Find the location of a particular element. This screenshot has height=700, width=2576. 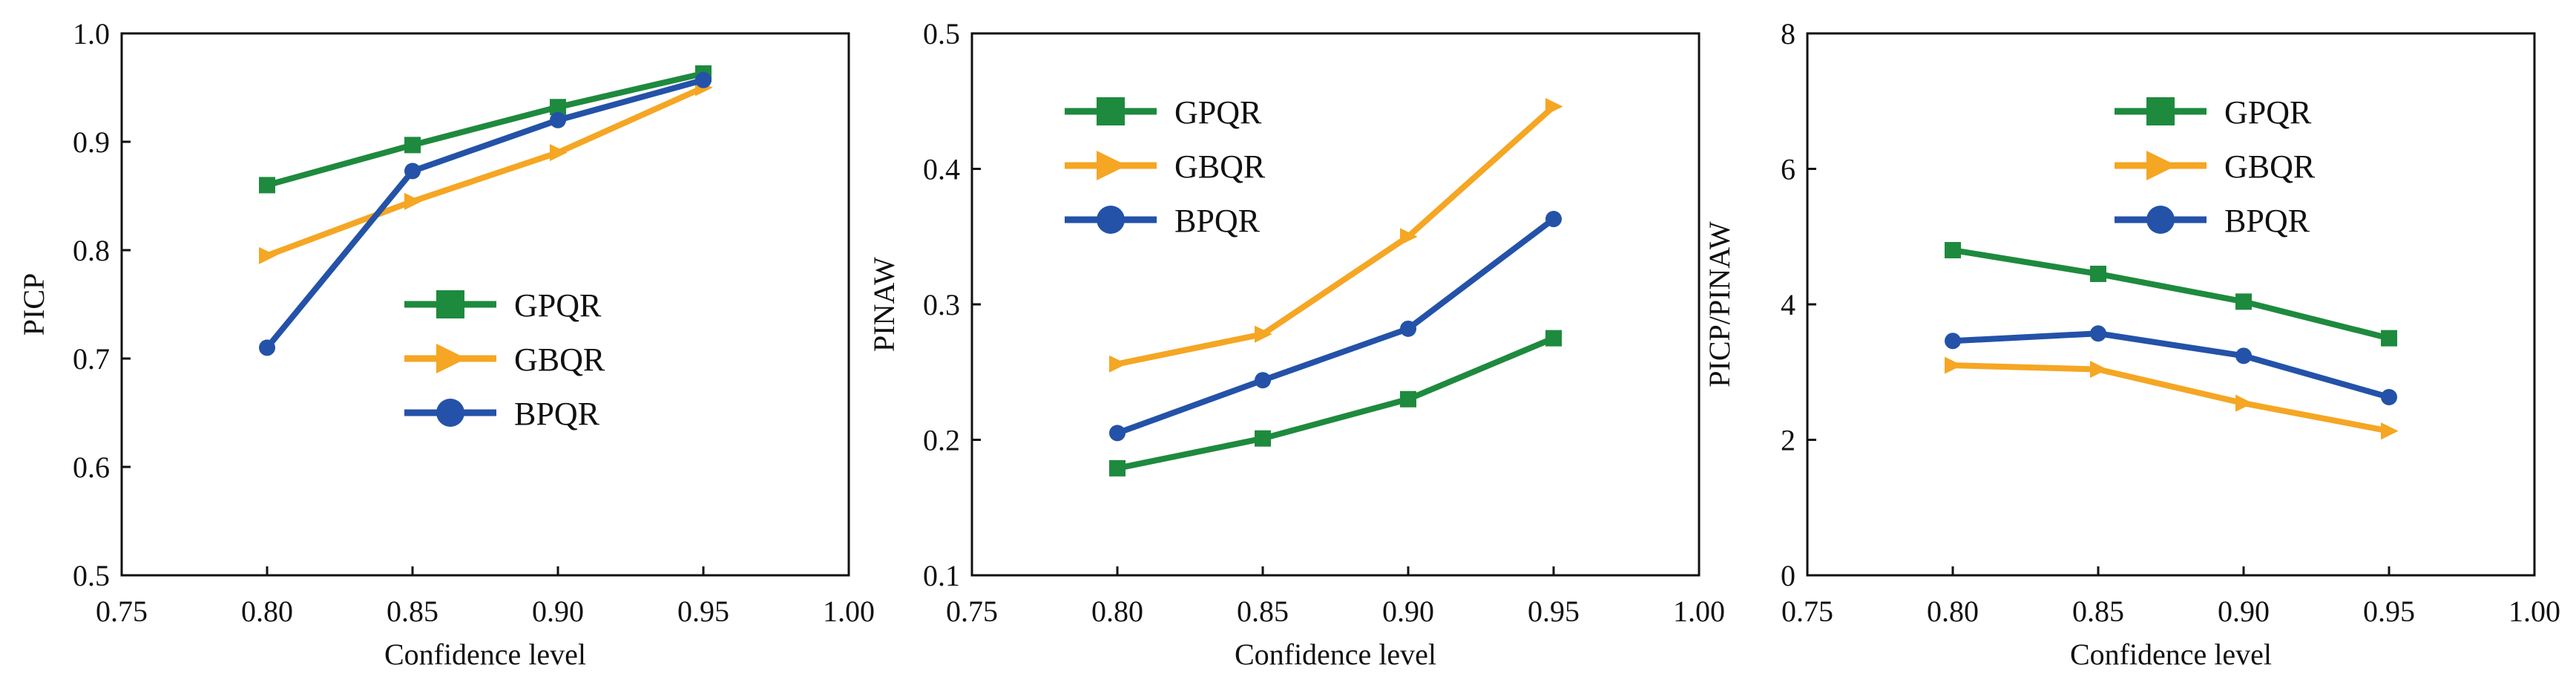

y-axis-label: PICP is located at coordinates (33, 305).